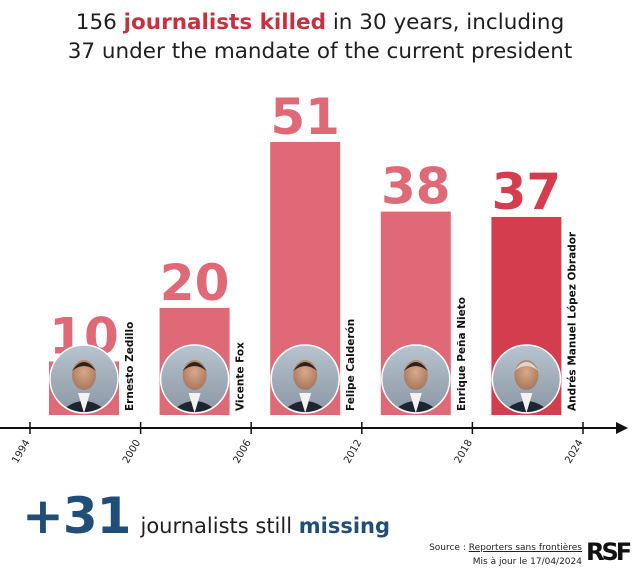 The image size is (640, 573). Describe the element at coordinates (353, 452) in the screenshot. I see `x-tick-label: 2012` at that location.